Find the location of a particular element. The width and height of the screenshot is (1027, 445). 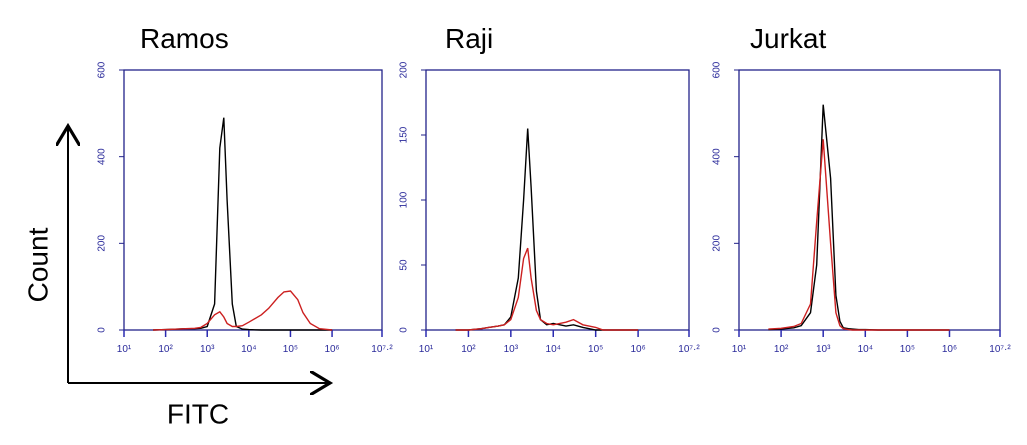

y-annotation: Count is located at coordinates (37, 264).